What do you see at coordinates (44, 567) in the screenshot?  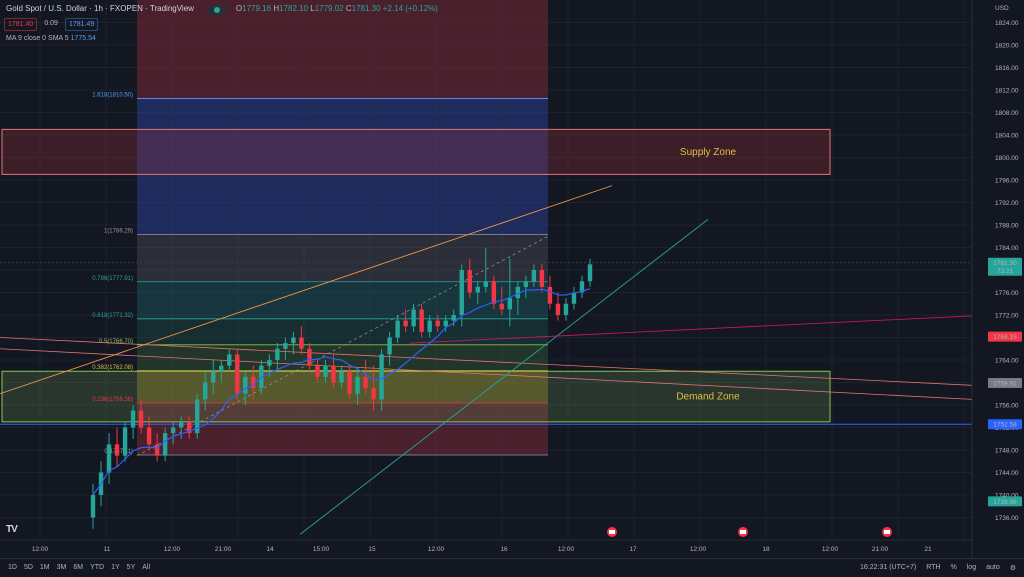 I see `timeframe-1m: 1M` at bounding box center [44, 567].